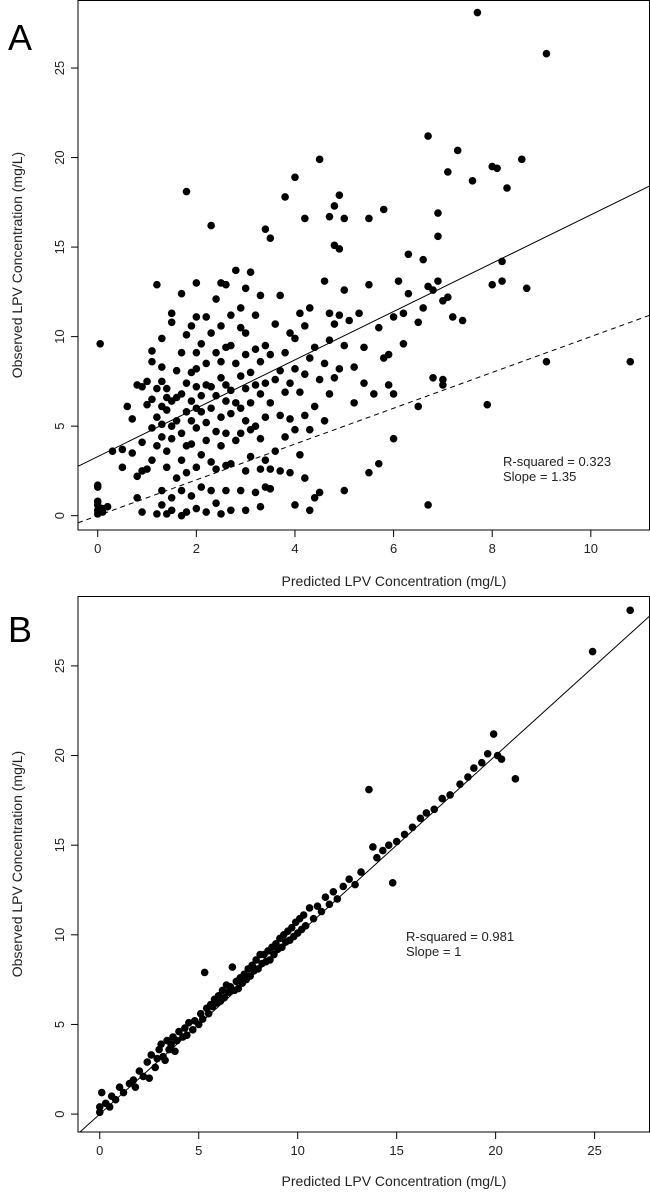  I want to click on x-tick-label: 10, so click(591, 548).